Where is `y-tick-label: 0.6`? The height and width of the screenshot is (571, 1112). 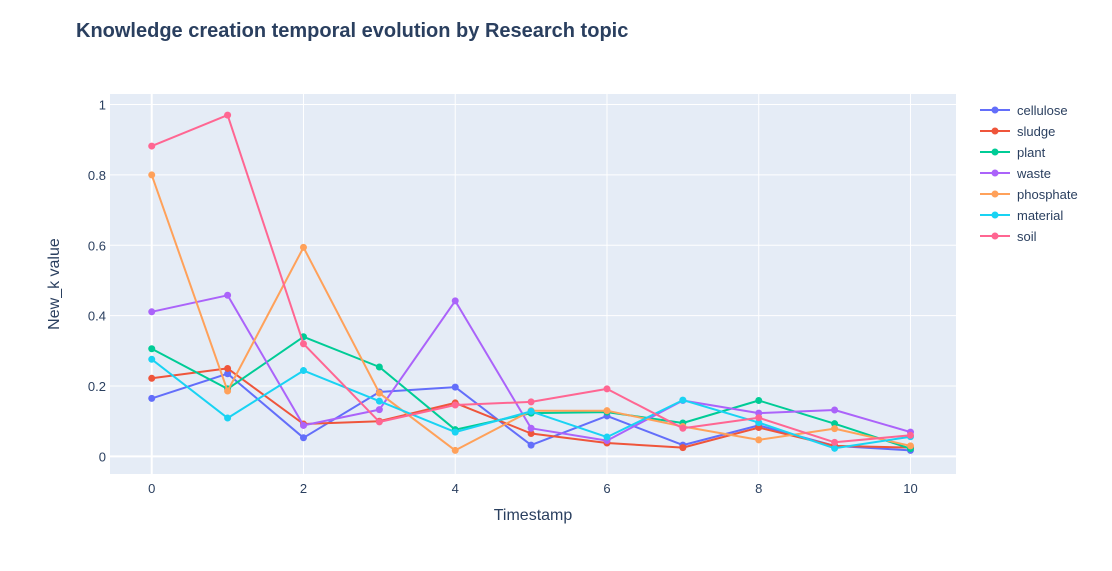
y-tick-label: 0.6 is located at coordinates (97, 245).